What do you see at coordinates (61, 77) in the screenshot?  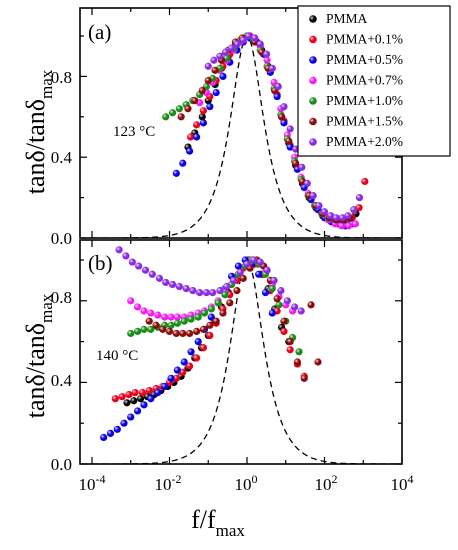 I see `panel-a-ytick-0.8: 0.8` at bounding box center [61, 77].